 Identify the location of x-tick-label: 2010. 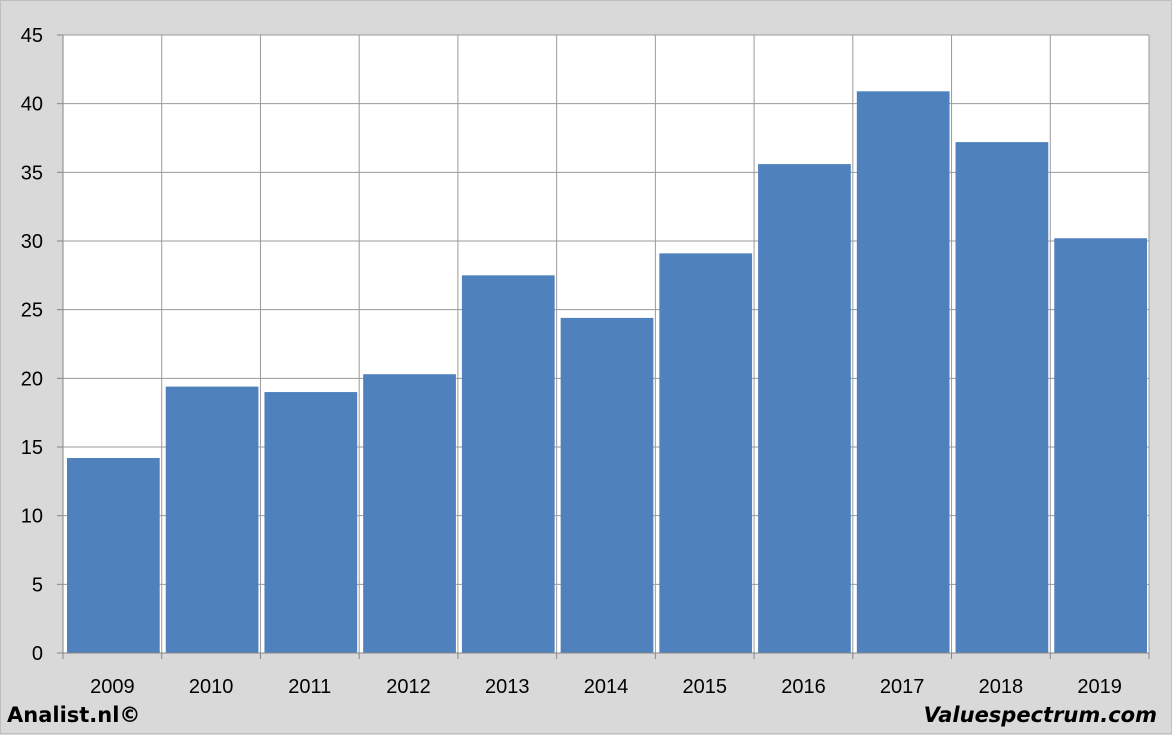
(211, 687).